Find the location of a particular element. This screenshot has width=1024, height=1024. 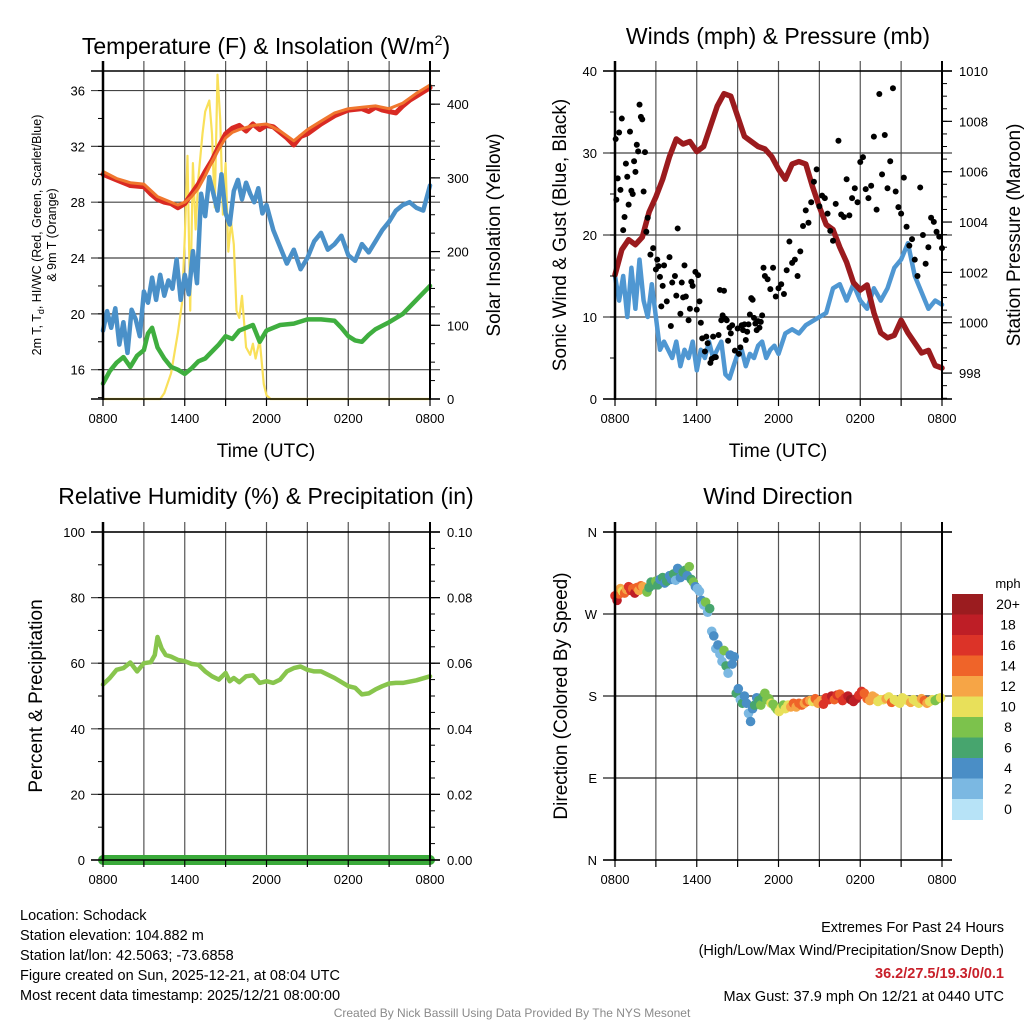

extremes-values: 36.2/27.5/19.3/0/0.1 is located at coordinates (939, 974).